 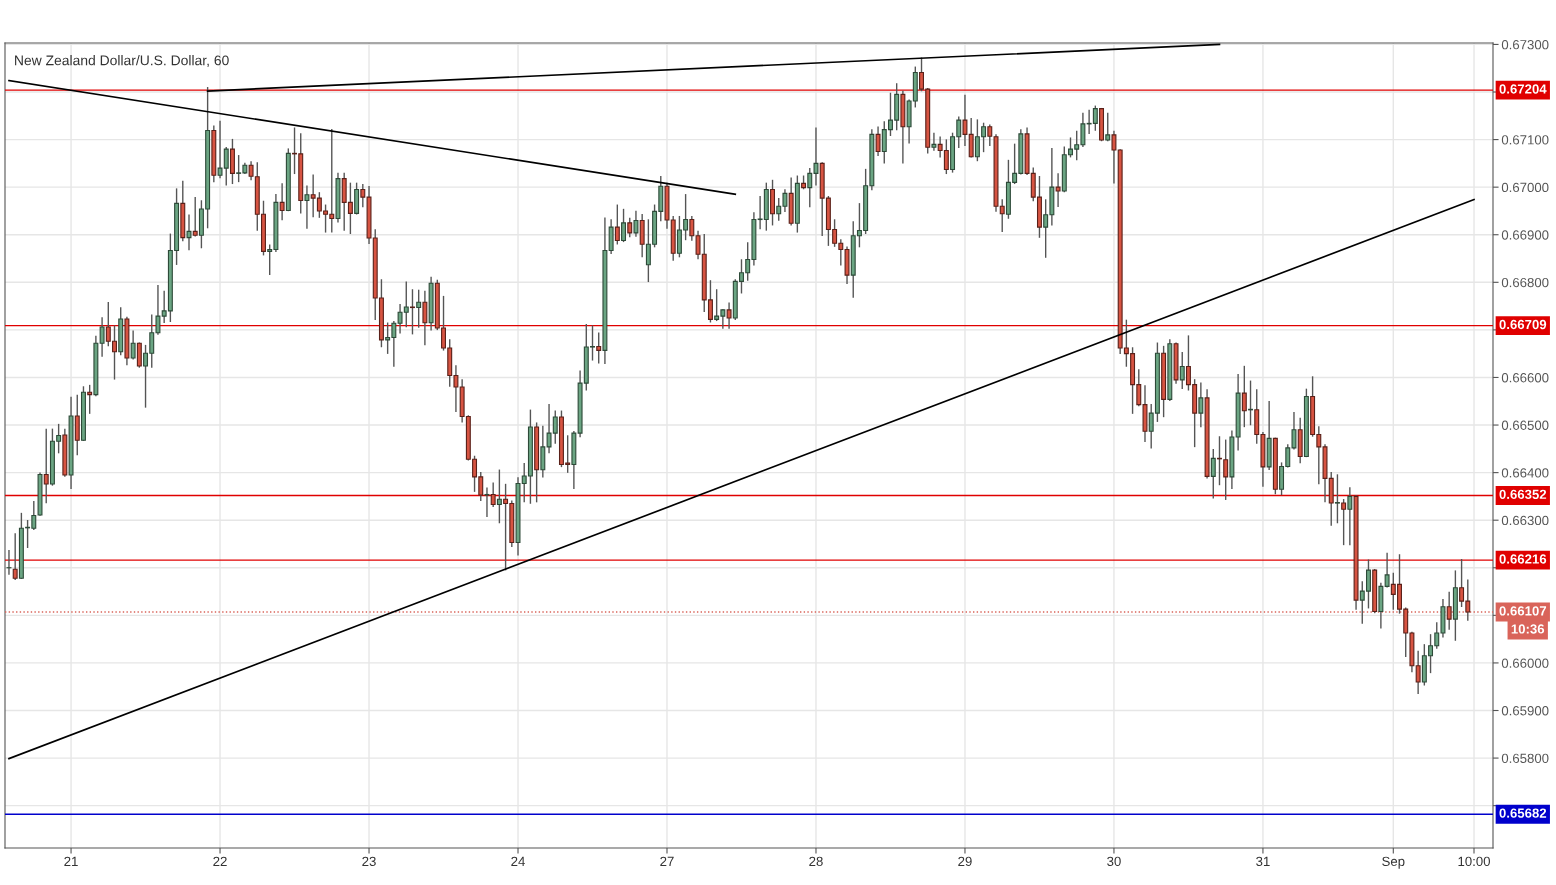 What do you see at coordinates (1525, 44) in the screenshot?
I see `y-tick-label: 0.67300` at bounding box center [1525, 44].